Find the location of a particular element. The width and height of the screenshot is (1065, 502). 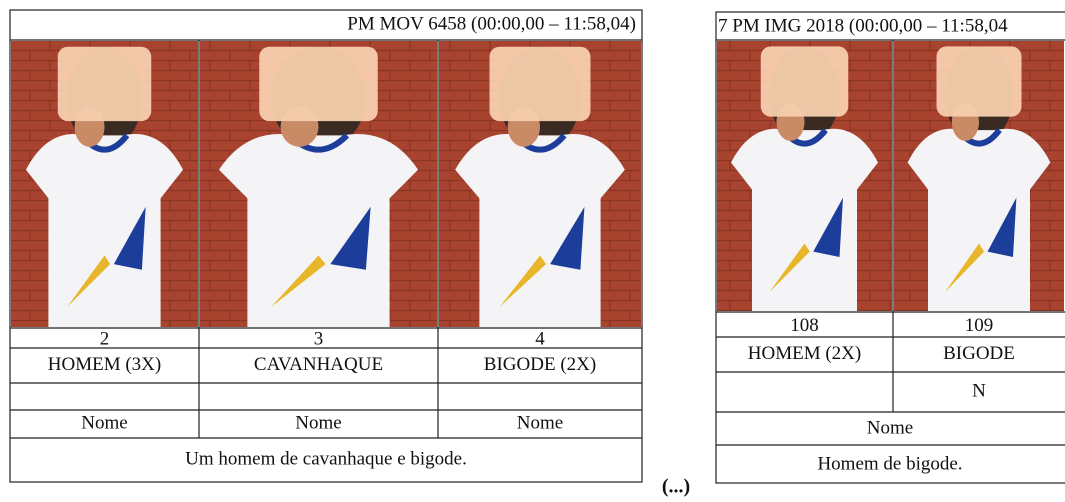

sign-number: 2 is located at coordinates (105, 338).